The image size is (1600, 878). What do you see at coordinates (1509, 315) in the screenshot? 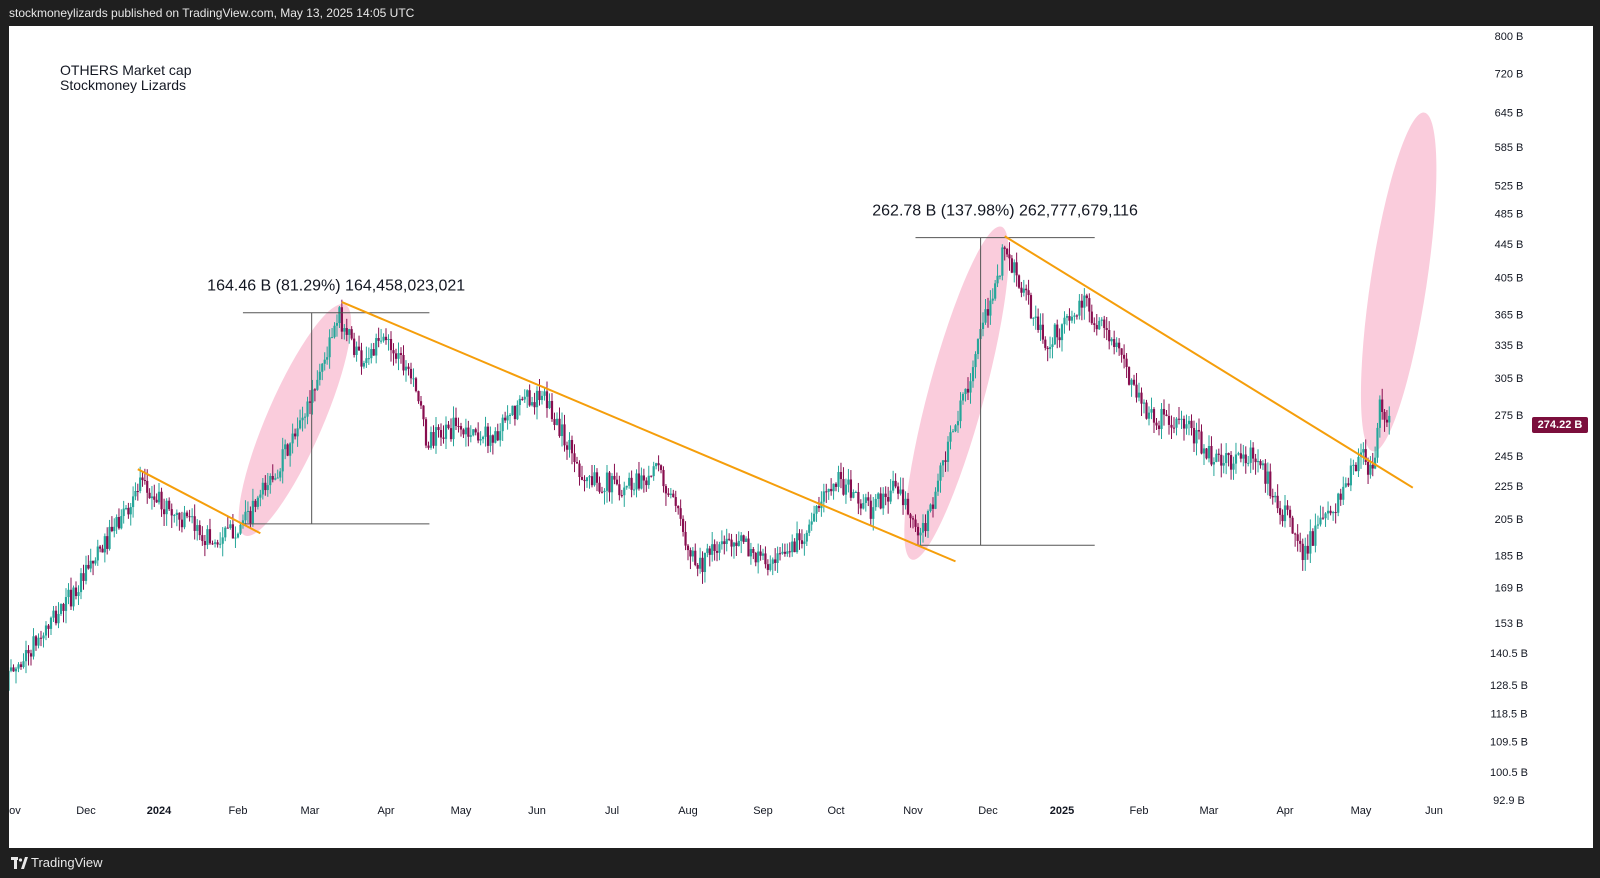
I see `price-axis-label: 365 B` at bounding box center [1509, 315].